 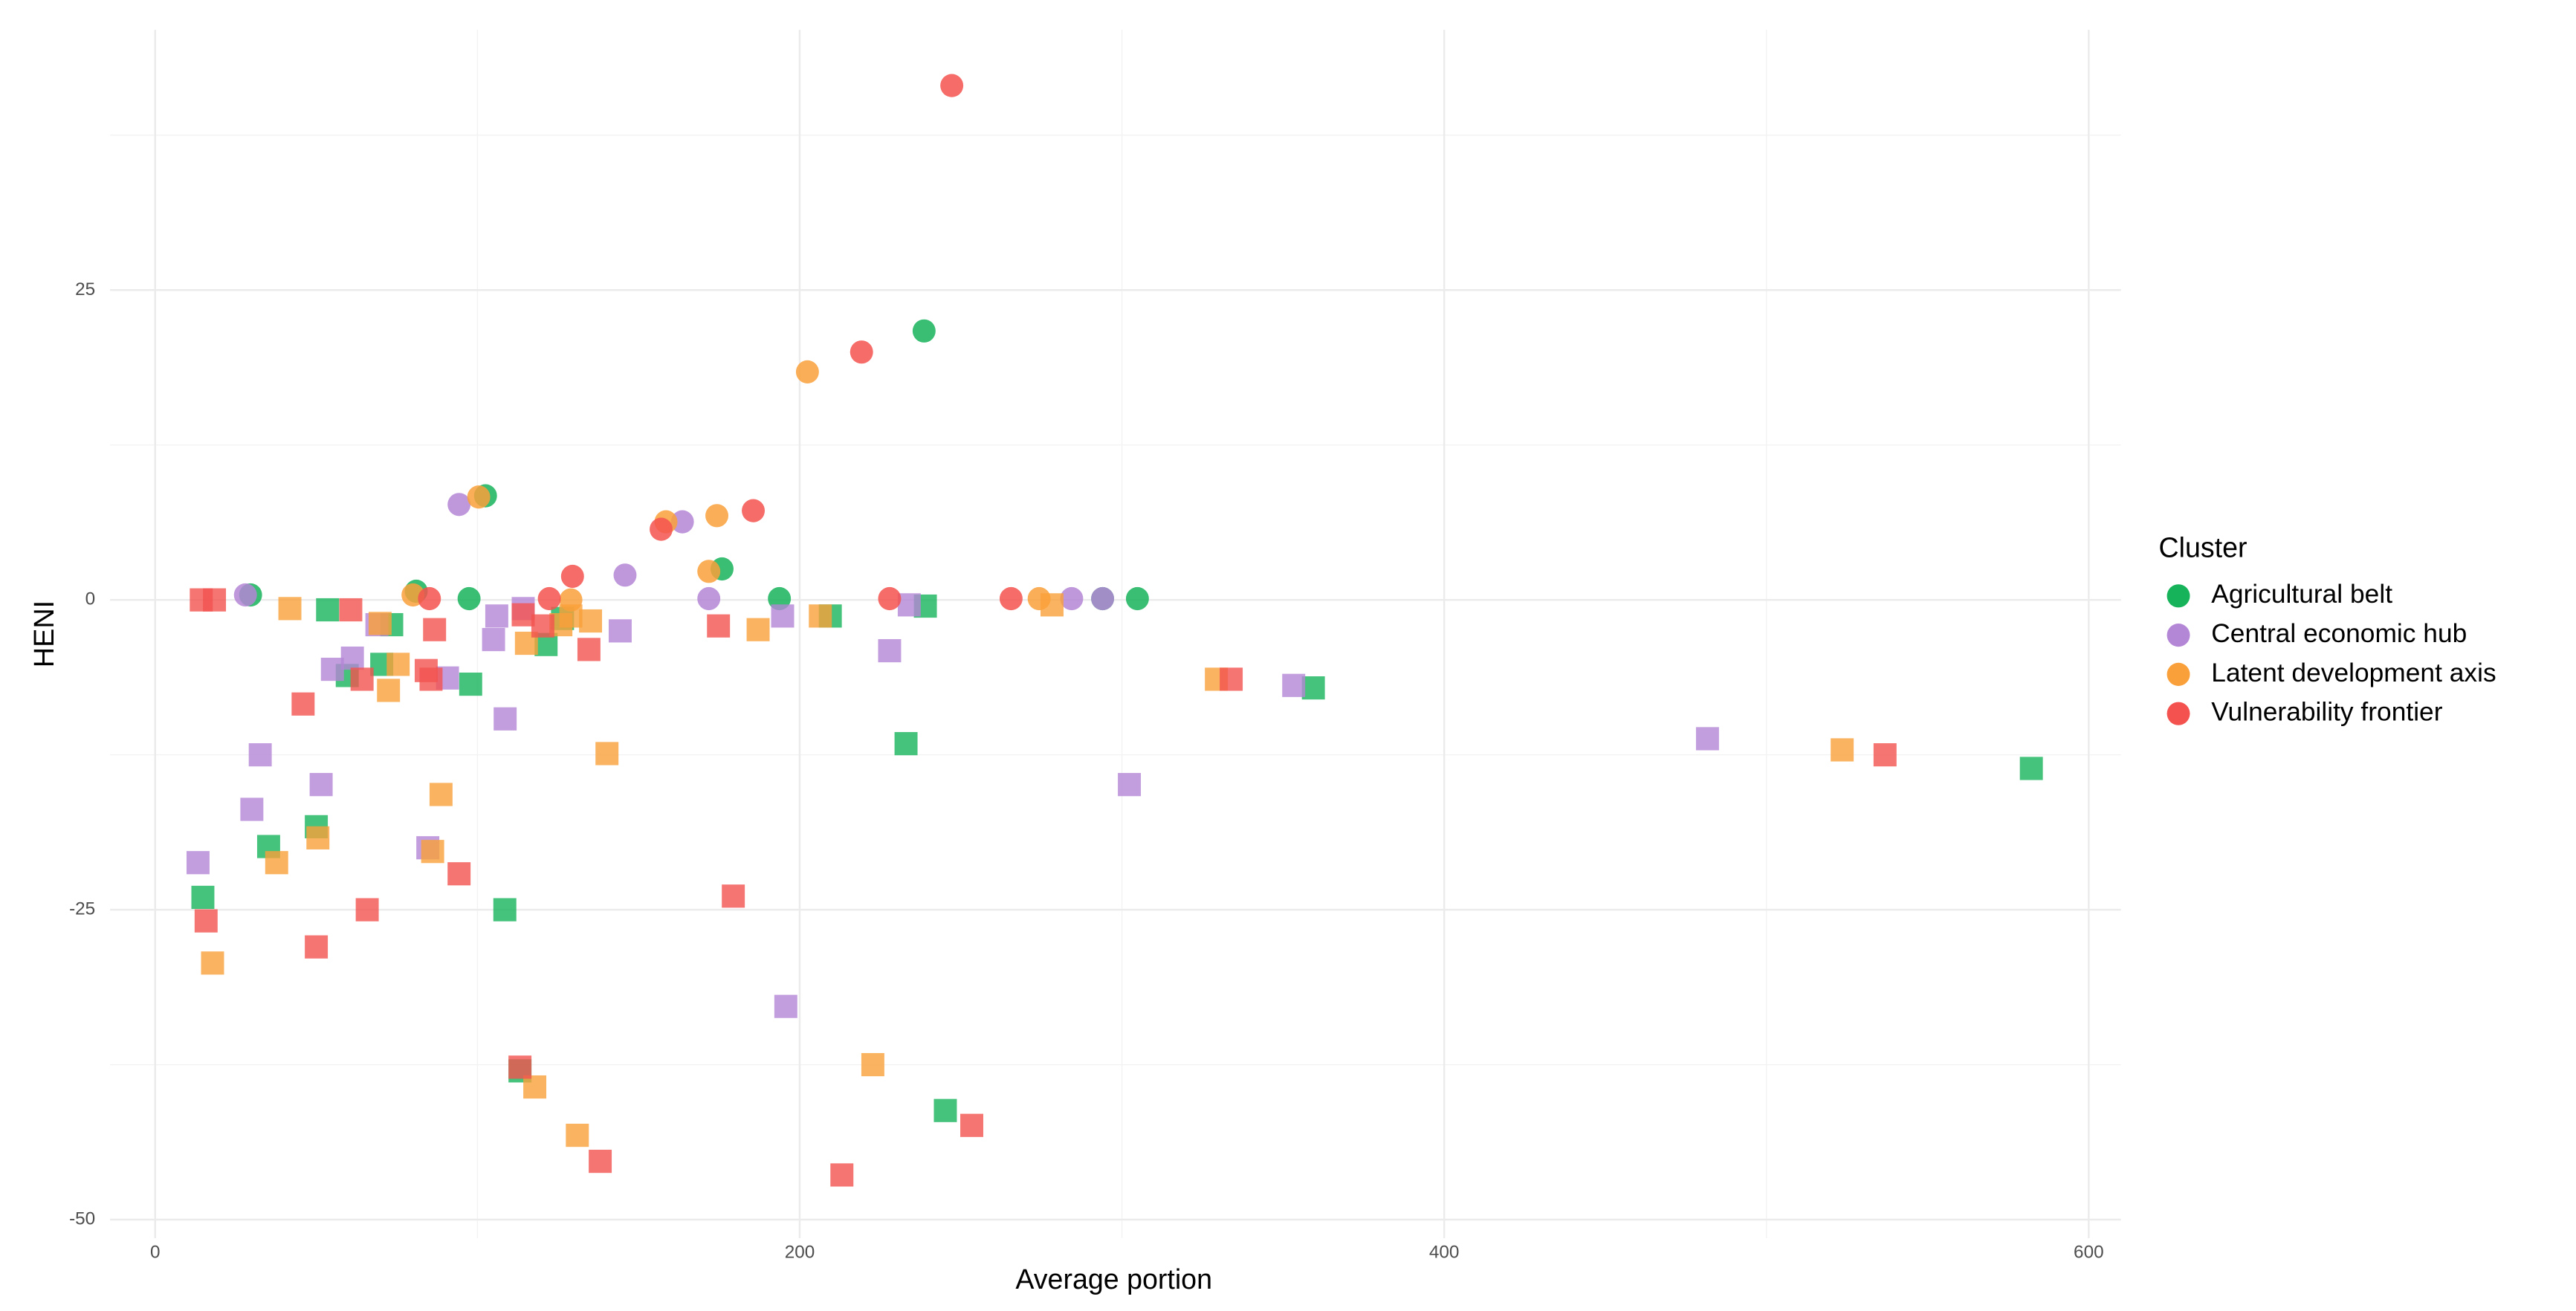 What do you see at coordinates (2089, 1252) in the screenshot?
I see `x-tick-label: 600` at bounding box center [2089, 1252].